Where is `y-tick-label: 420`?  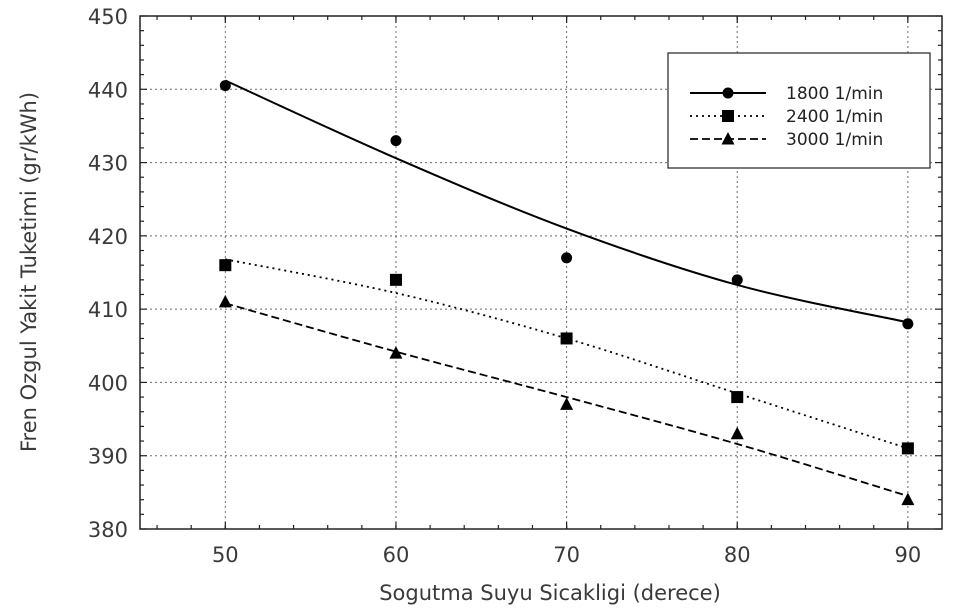 y-tick-label: 420 is located at coordinates (108, 237).